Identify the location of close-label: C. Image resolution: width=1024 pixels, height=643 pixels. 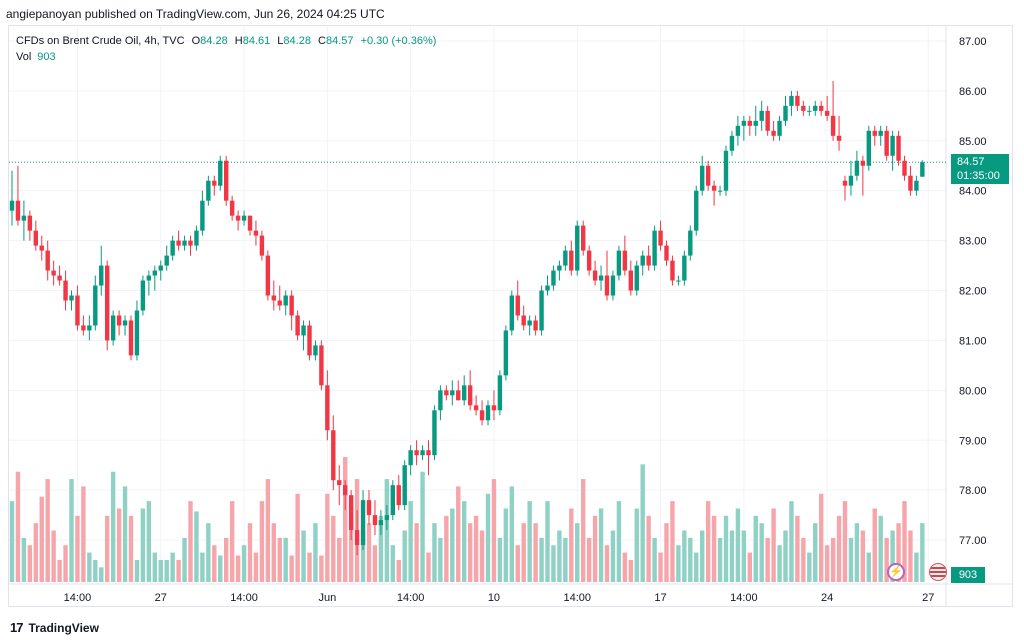
(322, 41).